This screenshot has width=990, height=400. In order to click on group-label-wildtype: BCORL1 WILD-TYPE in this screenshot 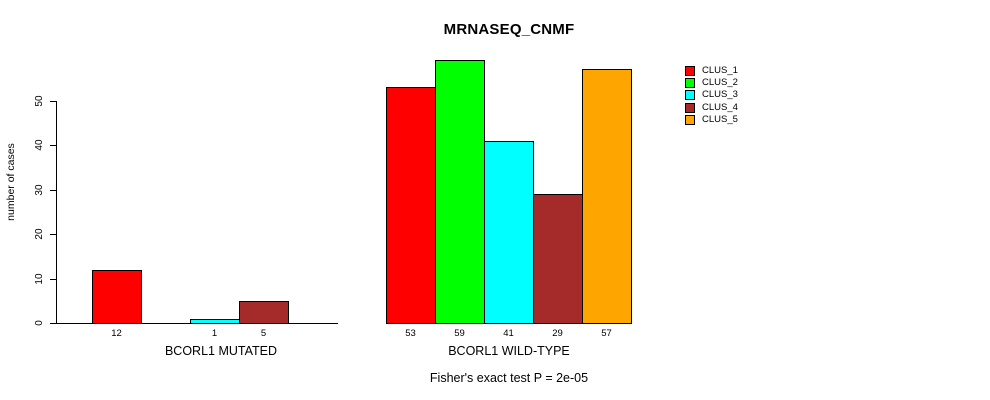, I will do `click(509, 351)`.